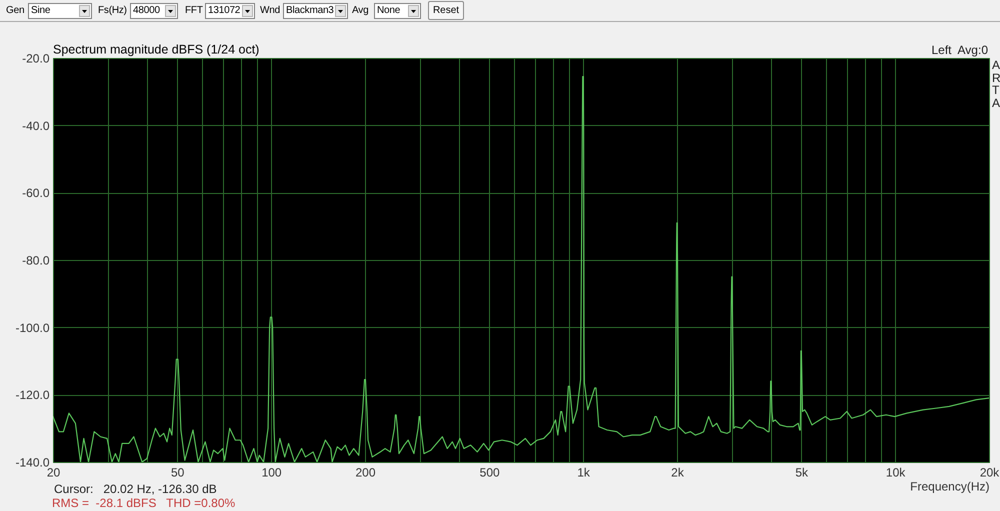 The width and height of the screenshot is (1000, 511). What do you see at coordinates (584, 473) in the screenshot?
I see `x-tick-label: 1k` at bounding box center [584, 473].